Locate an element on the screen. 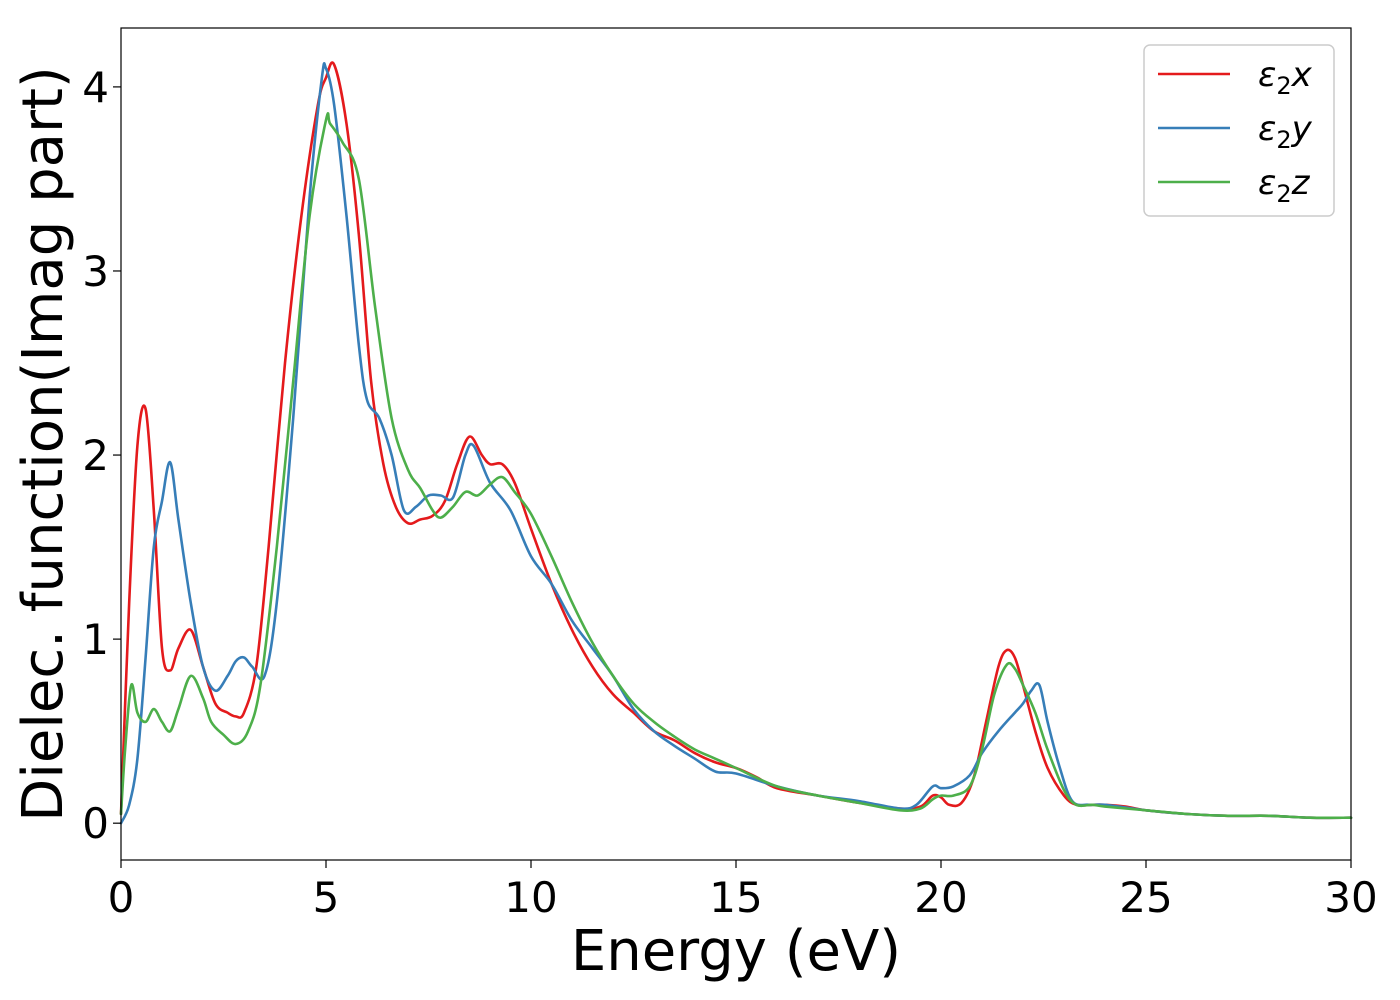  x-axis-label: Energy (eV) is located at coordinates (736, 951).